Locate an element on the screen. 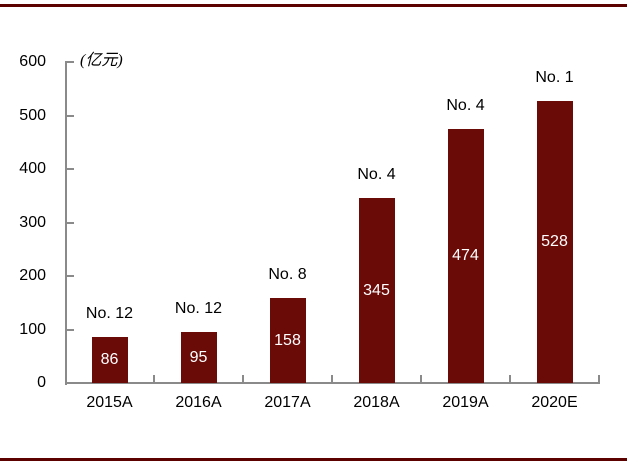  rank-label-2020E: No. 1 is located at coordinates (554, 77).